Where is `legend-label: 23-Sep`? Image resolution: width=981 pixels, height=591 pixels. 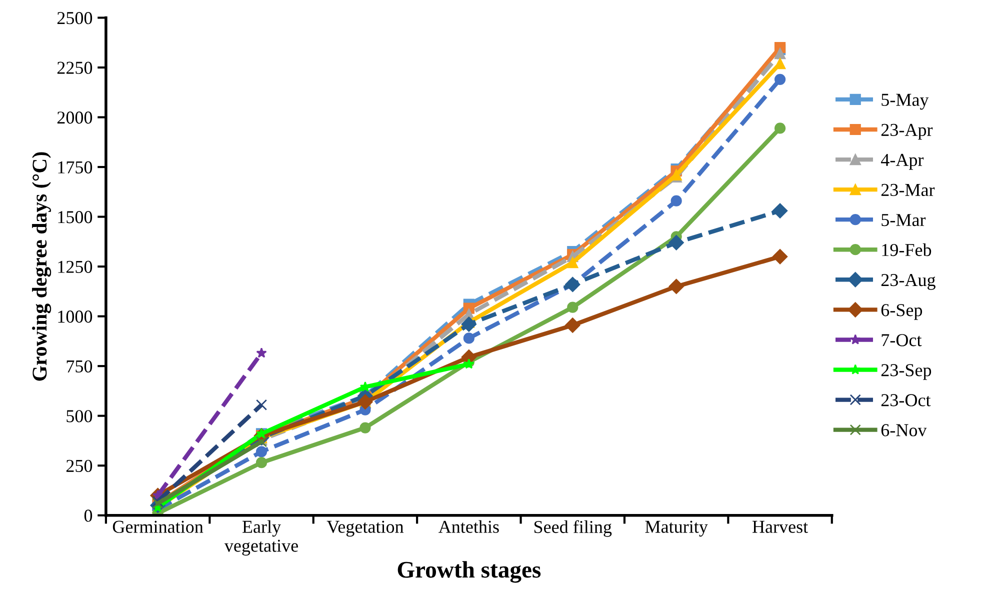 legend-label: 23-Sep is located at coordinates (906, 372).